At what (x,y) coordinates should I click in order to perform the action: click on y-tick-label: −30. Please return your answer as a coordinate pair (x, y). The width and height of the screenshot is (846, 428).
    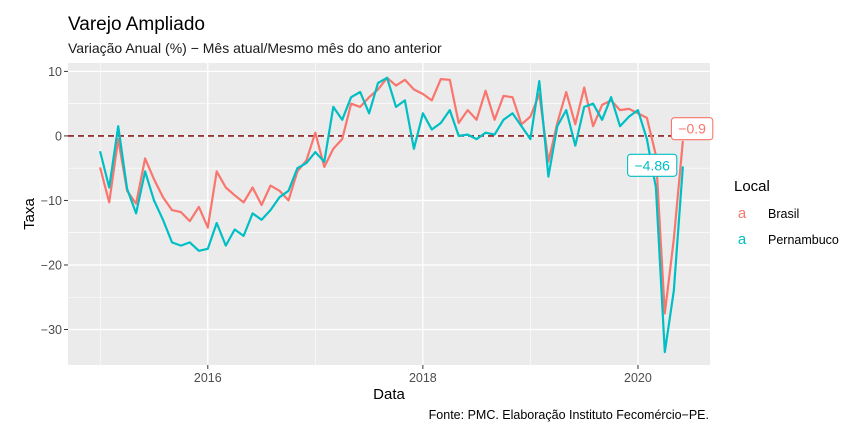
    Looking at the image, I should click on (51, 330).